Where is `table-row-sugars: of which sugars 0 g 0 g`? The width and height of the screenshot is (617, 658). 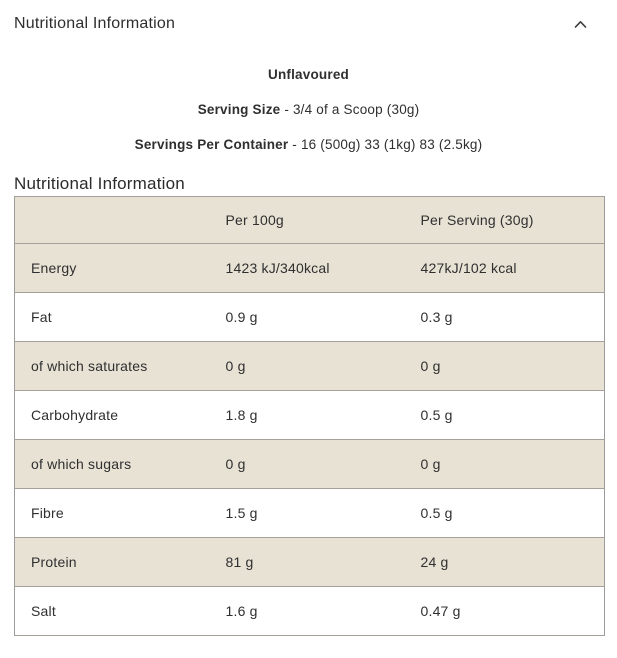 table-row-sugars: of which sugars 0 g 0 g is located at coordinates (309, 464).